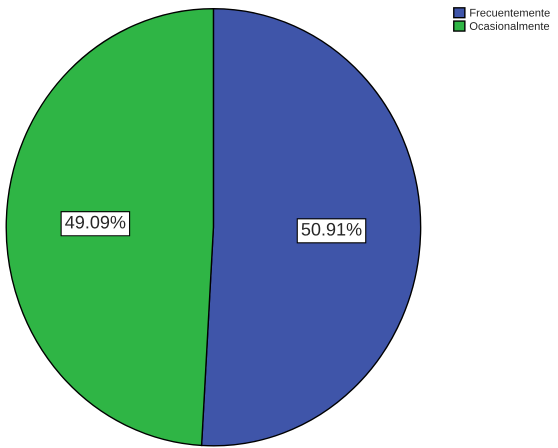 Image resolution: width=558 pixels, height=448 pixels. I want to click on data-label: 50.91%, so click(332, 229).